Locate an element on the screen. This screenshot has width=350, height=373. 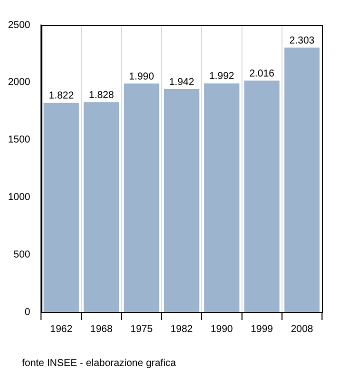
data-label: 1.990 is located at coordinates (141, 76).